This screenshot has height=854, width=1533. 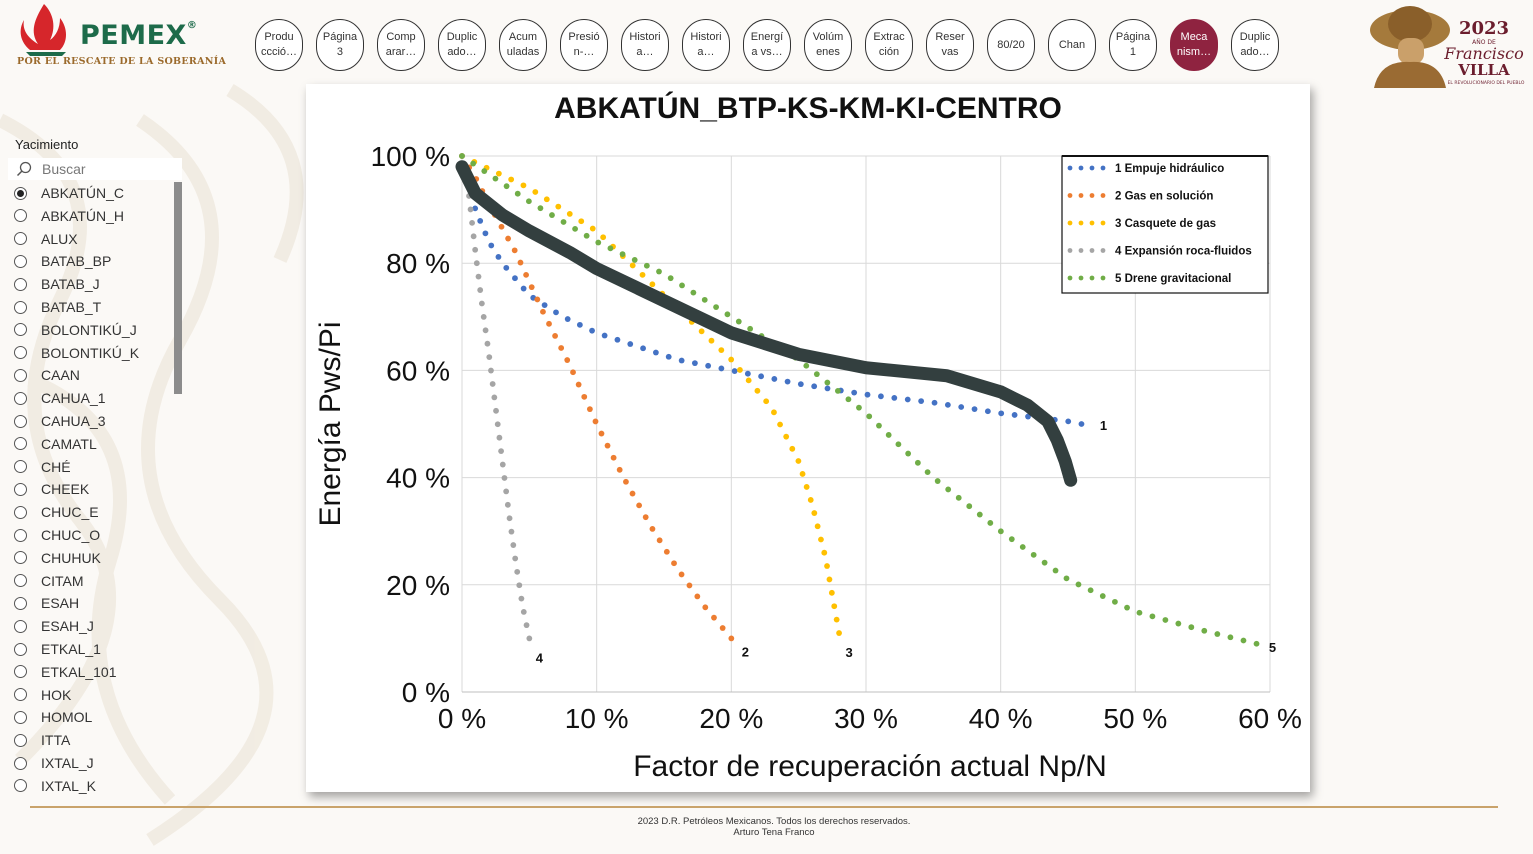 What do you see at coordinates (73, 398) in the screenshot?
I see `slicer-item-label: CAHUA_1` at bounding box center [73, 398].